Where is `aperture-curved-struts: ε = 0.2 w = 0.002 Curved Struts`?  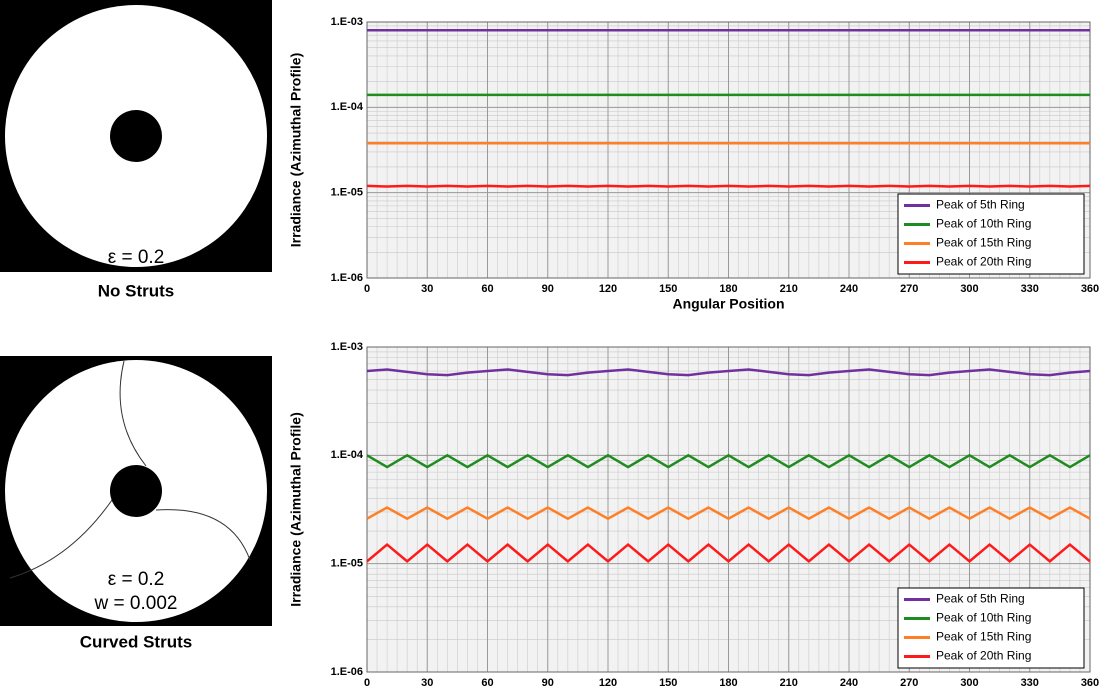
aperture-curved-struts: ε = 0.2 w = 0.002 Curved Struts is located at coordinates (136, 503).